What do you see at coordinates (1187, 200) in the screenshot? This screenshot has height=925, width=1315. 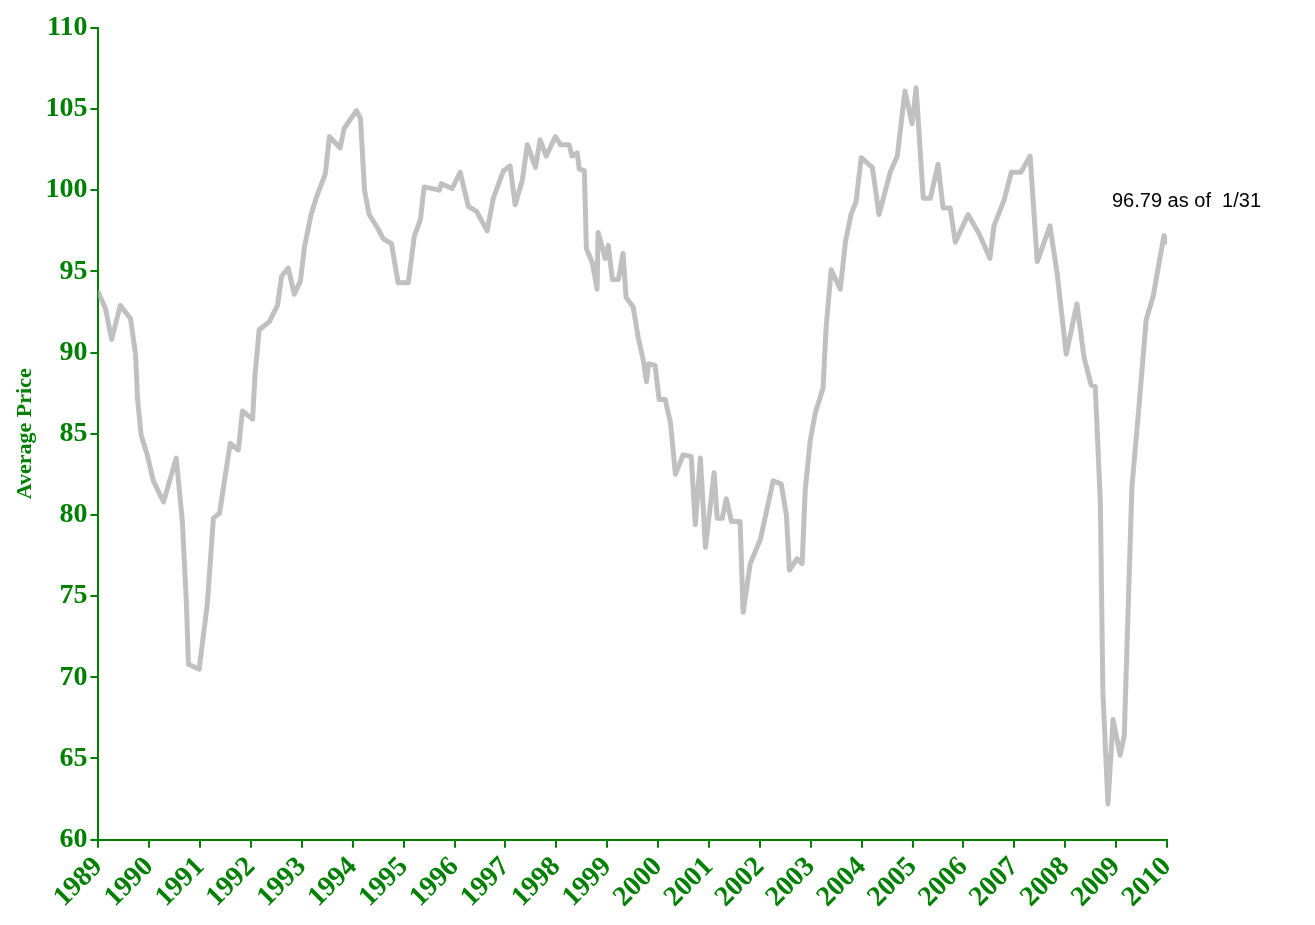 I see `annotation: 96.79 as of 1/31` at bounding box center [1187, 200].